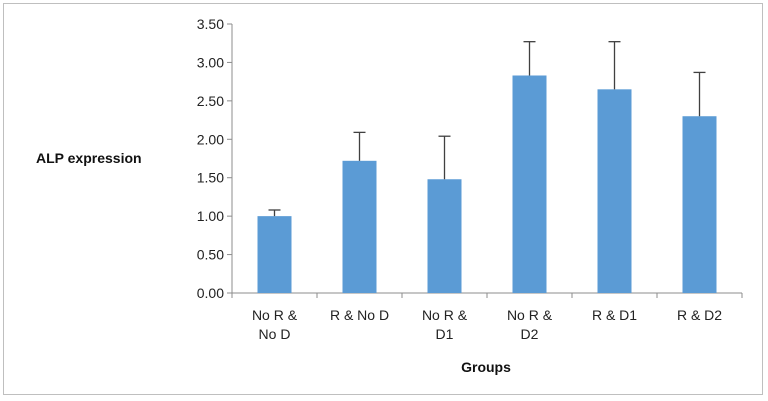  What do you see at coordinates (210, 101) in the screenshot?
I see `y-tick-label: 2.50` at bounding box center [210, 101].